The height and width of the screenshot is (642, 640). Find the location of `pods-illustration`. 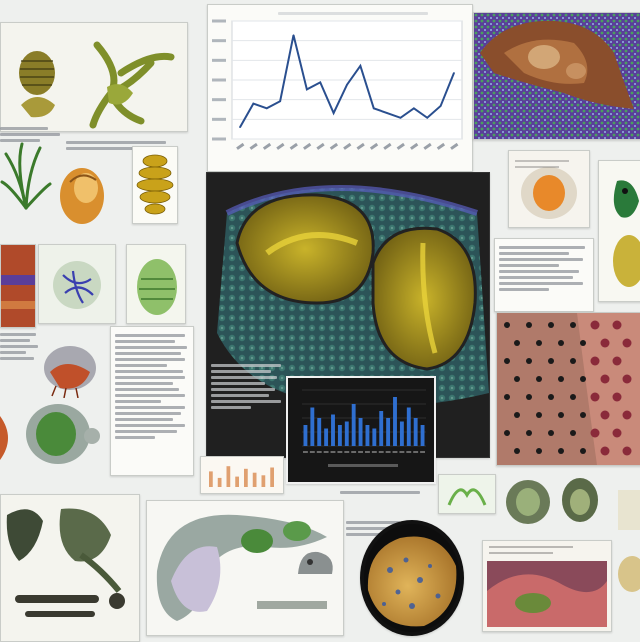

pods-illustration is located at coordinates (573, 504).